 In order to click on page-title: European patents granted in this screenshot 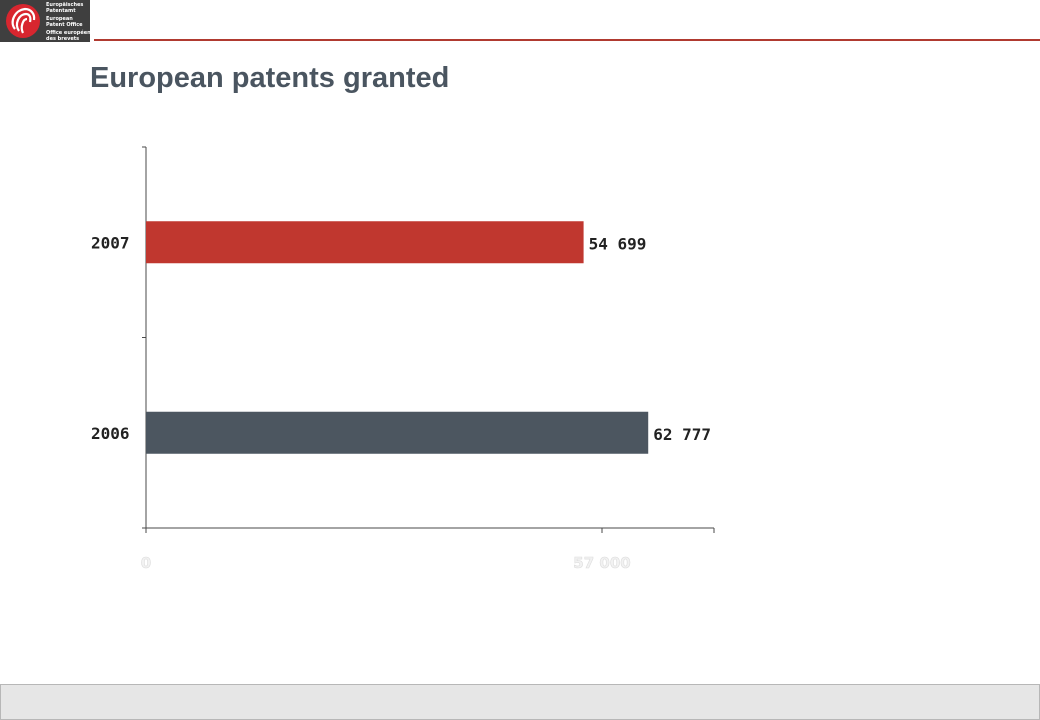, I will do `click(270, 78)`.